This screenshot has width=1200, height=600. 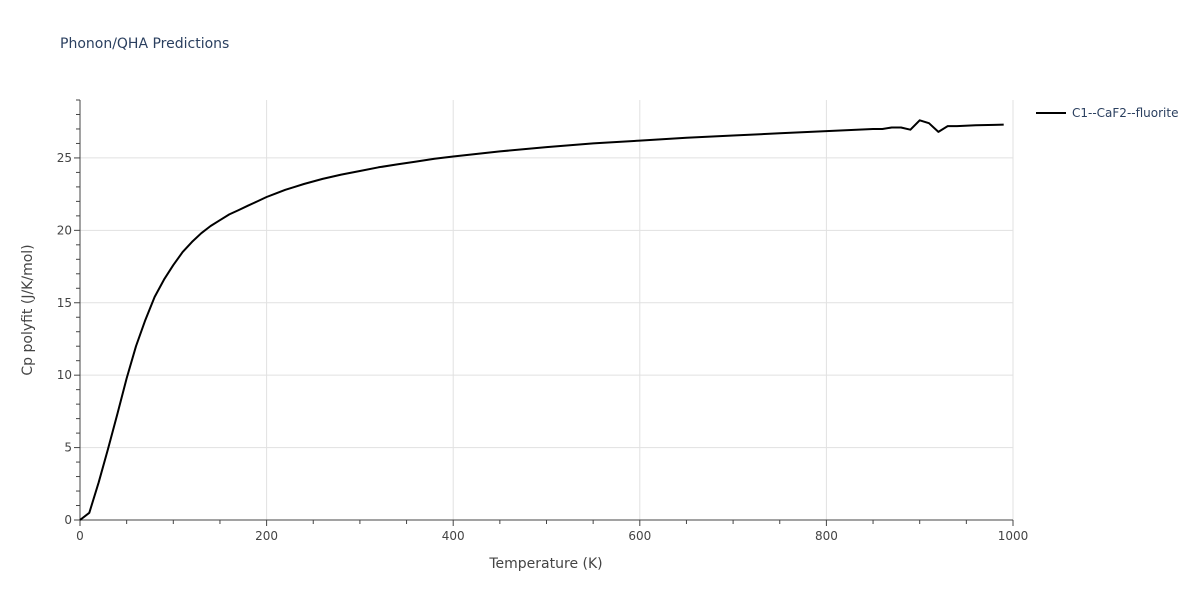 What do you see at coordinates (68, 448) in the screenshot?
I see `y-tick-label: 5` at bounding box center [68, 448].